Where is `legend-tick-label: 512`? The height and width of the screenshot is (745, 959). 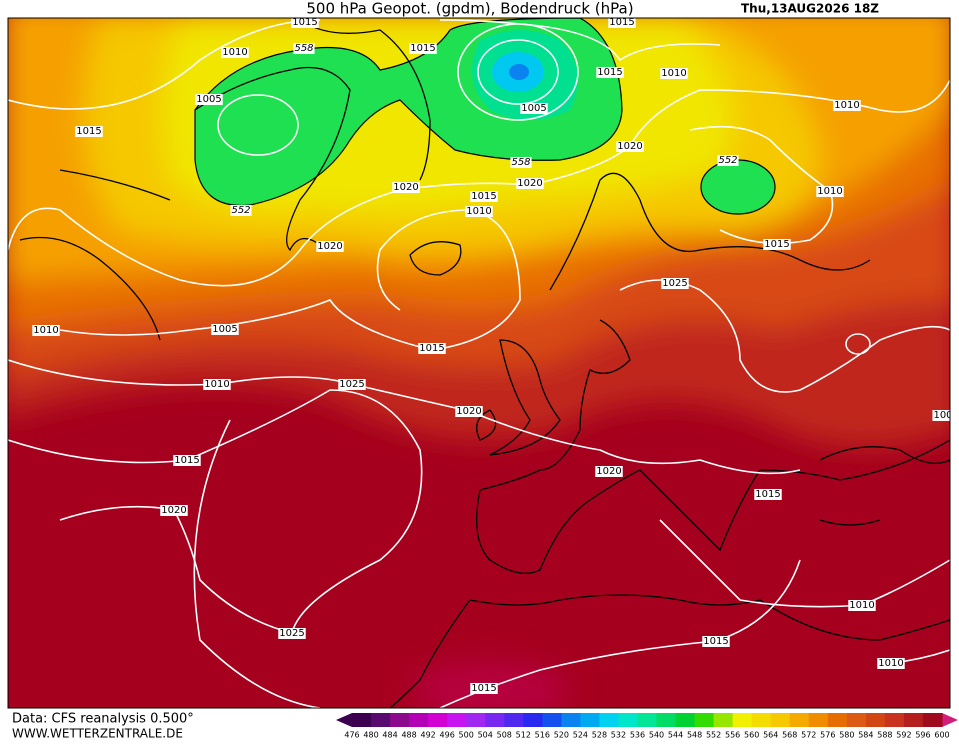 legend-tick-label: 512 is located at coordinates (523, 735).